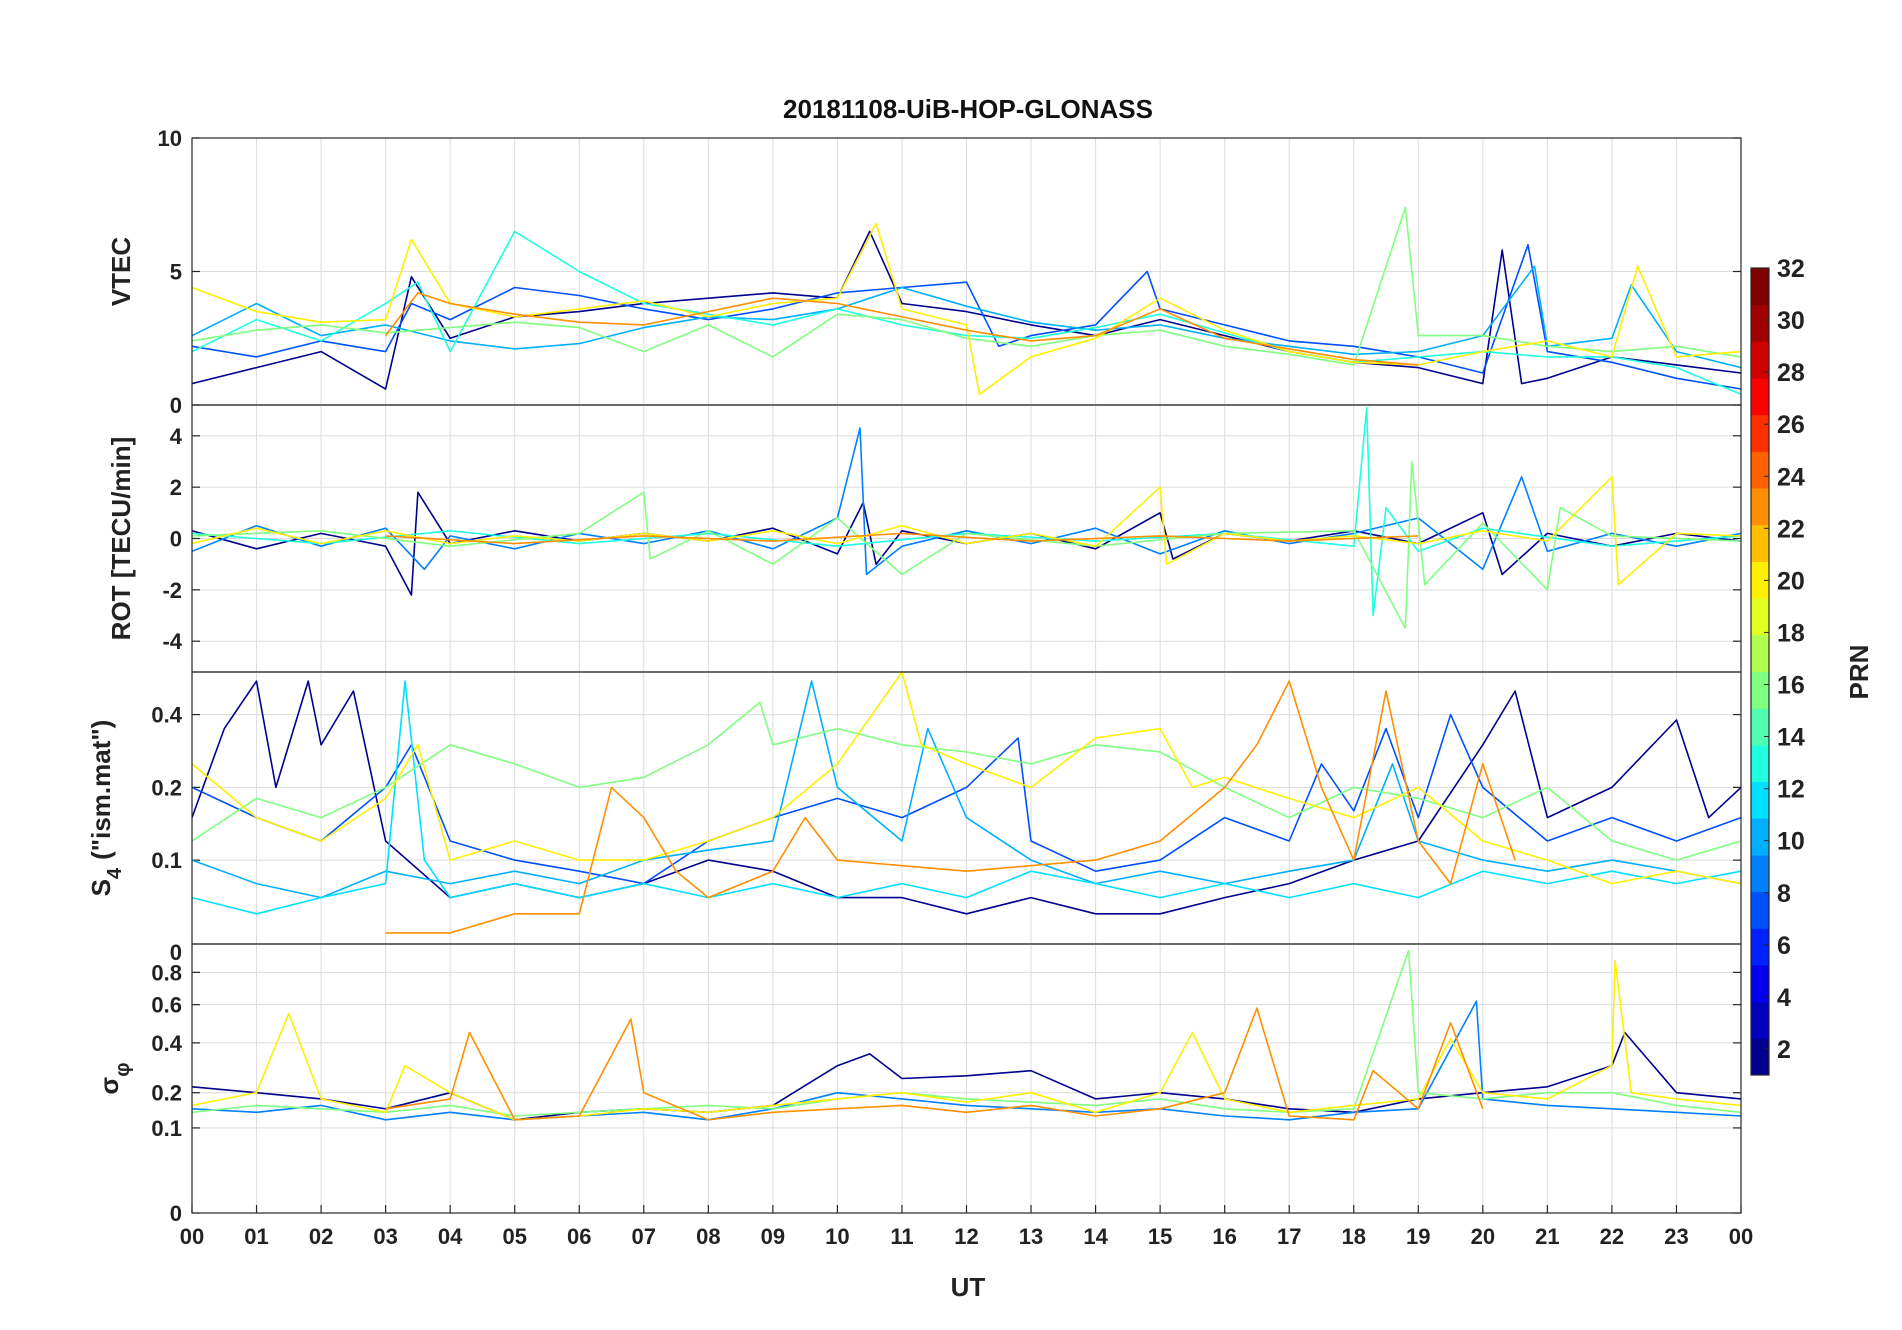 This screenshot has width=1902, height=1330. What do you see at coordinates (176, 1213) in the screenshot?
I see `sigma_phi-y-tick-label: 0` at bounding box center [176, 1213].